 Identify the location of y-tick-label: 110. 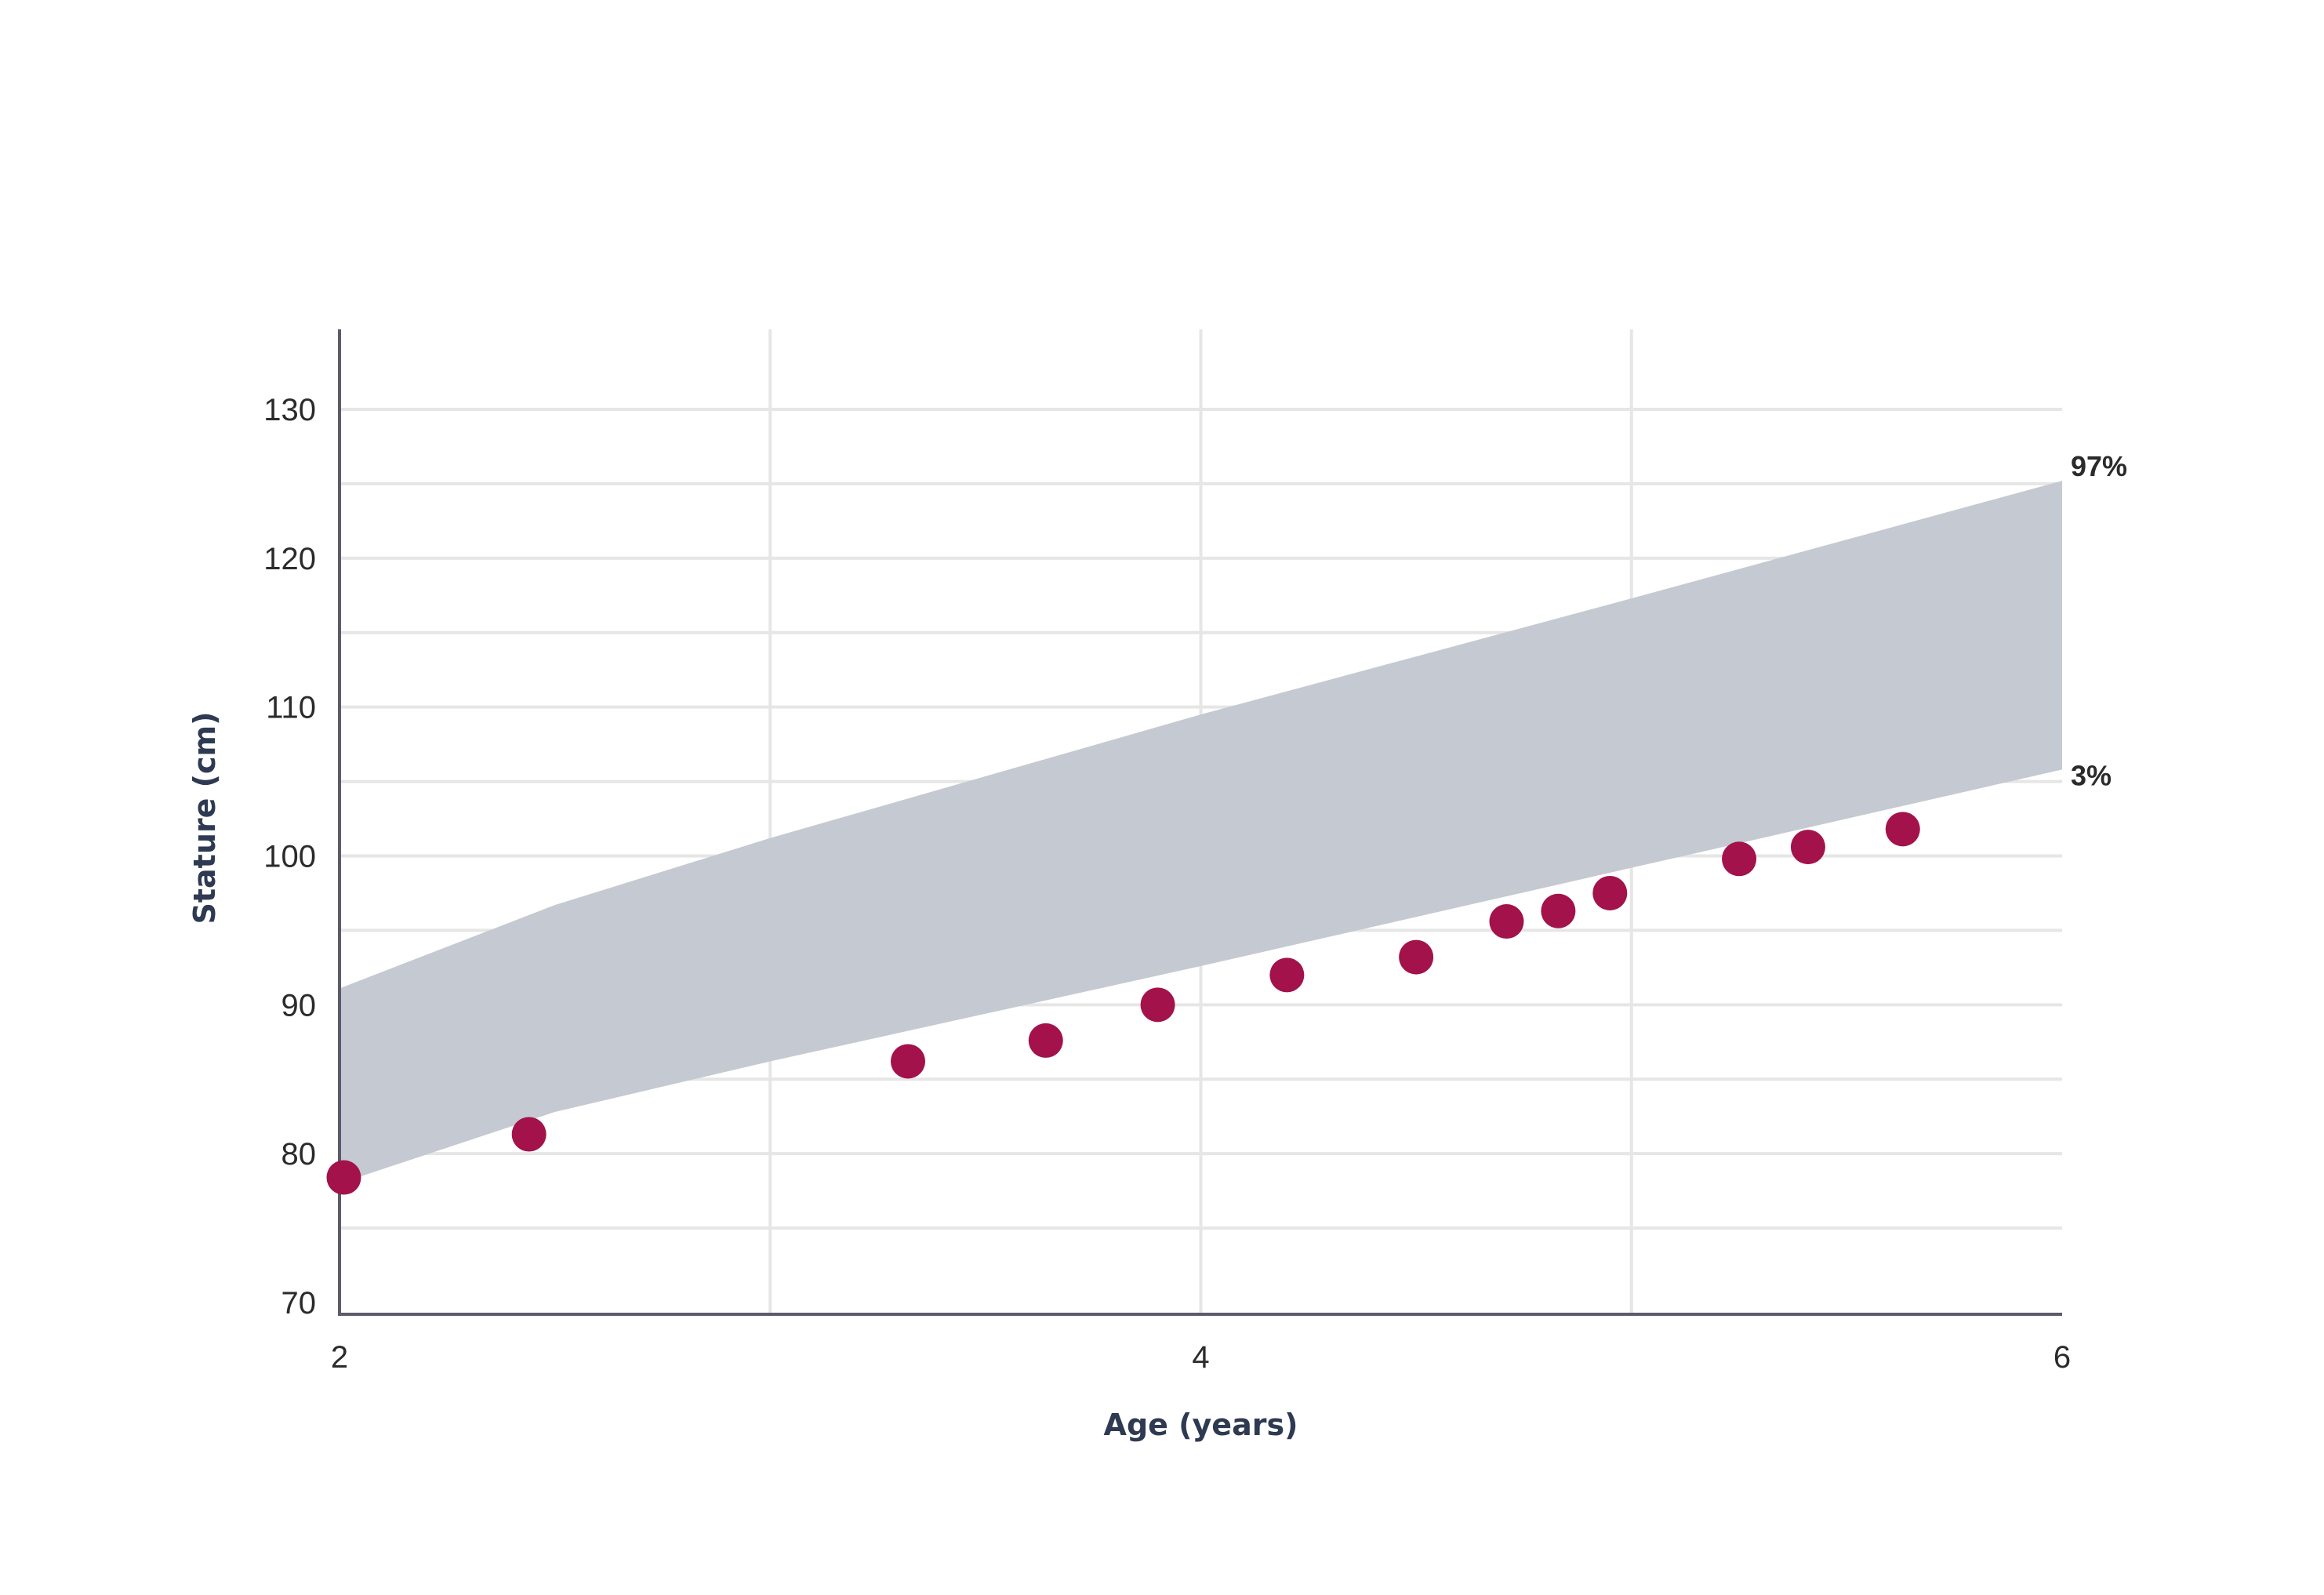
(291, 708).